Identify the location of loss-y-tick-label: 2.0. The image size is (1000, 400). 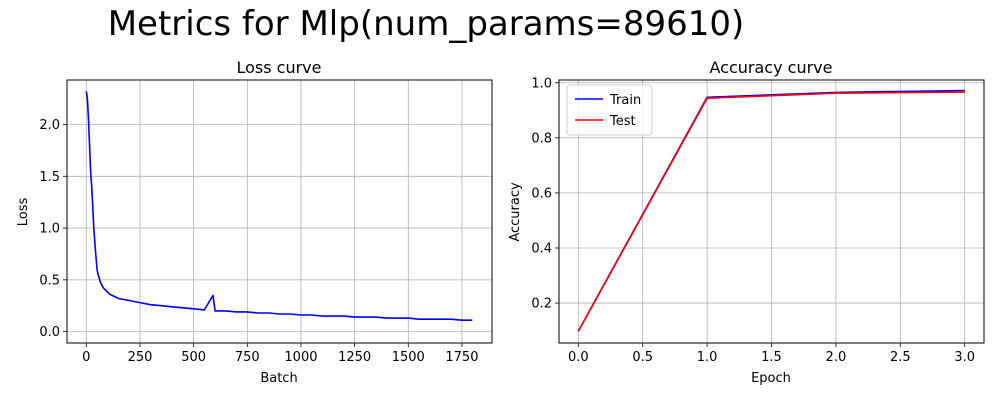
(49, 125).